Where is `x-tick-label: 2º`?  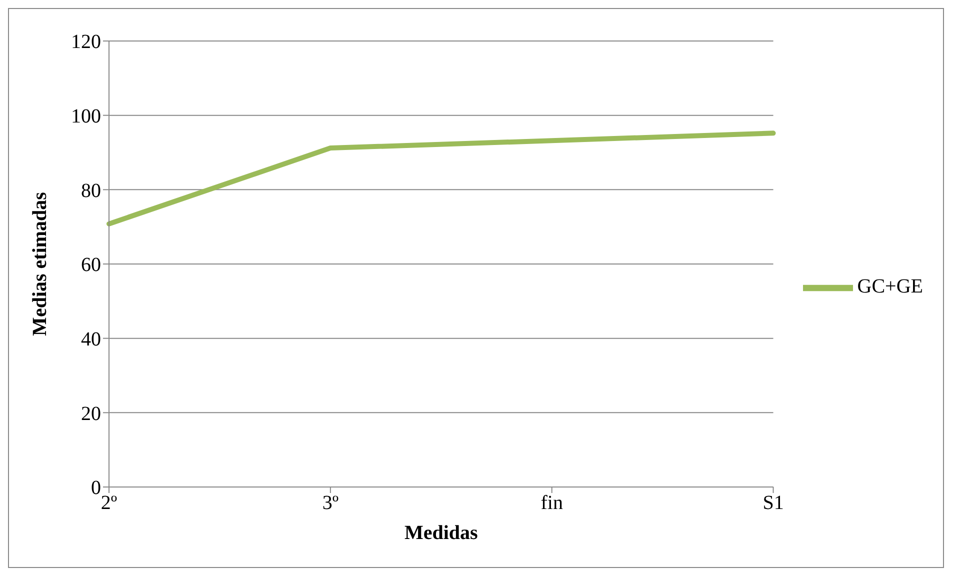
x-tick-label: 2º is located at coordinates (109, 503).